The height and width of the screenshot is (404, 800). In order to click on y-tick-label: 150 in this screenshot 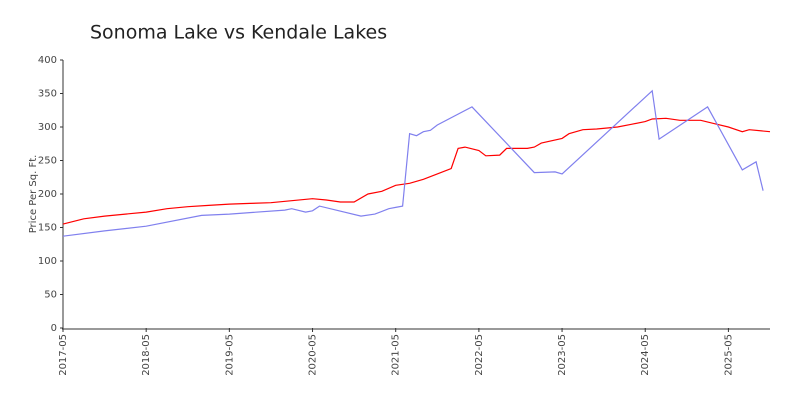, I will do `click(47, 228)`.